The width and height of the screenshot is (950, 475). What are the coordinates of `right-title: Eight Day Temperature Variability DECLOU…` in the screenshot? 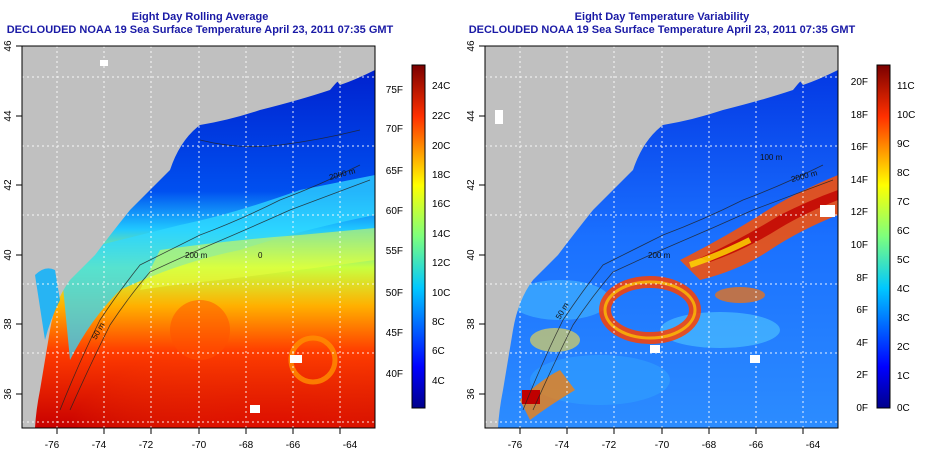 It's located at (662, 24).